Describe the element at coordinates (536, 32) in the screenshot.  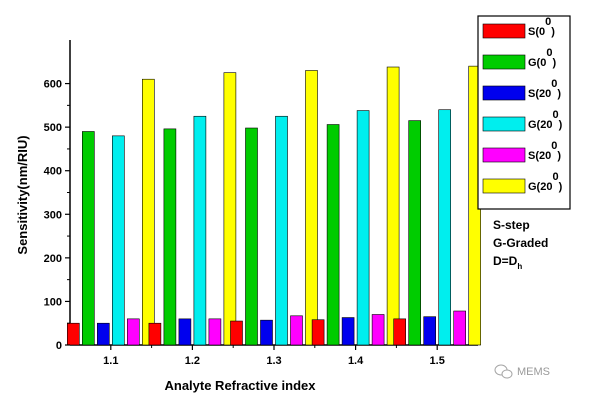
I see `legend-label-main: S(0` at that location.